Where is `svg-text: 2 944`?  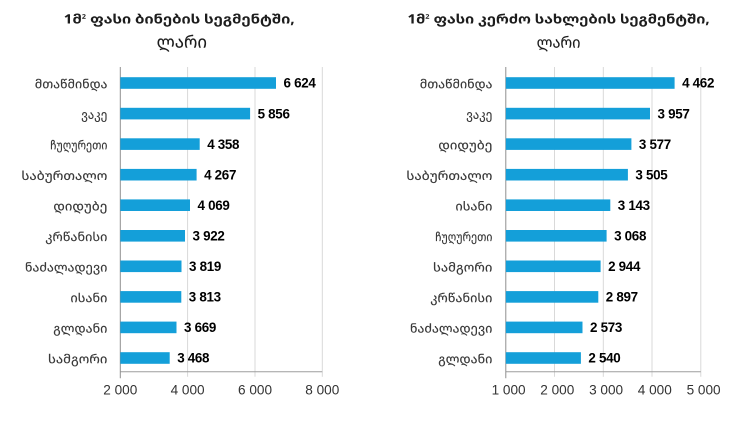 svg-text: 2 944 is located at coordinates (624, 266).